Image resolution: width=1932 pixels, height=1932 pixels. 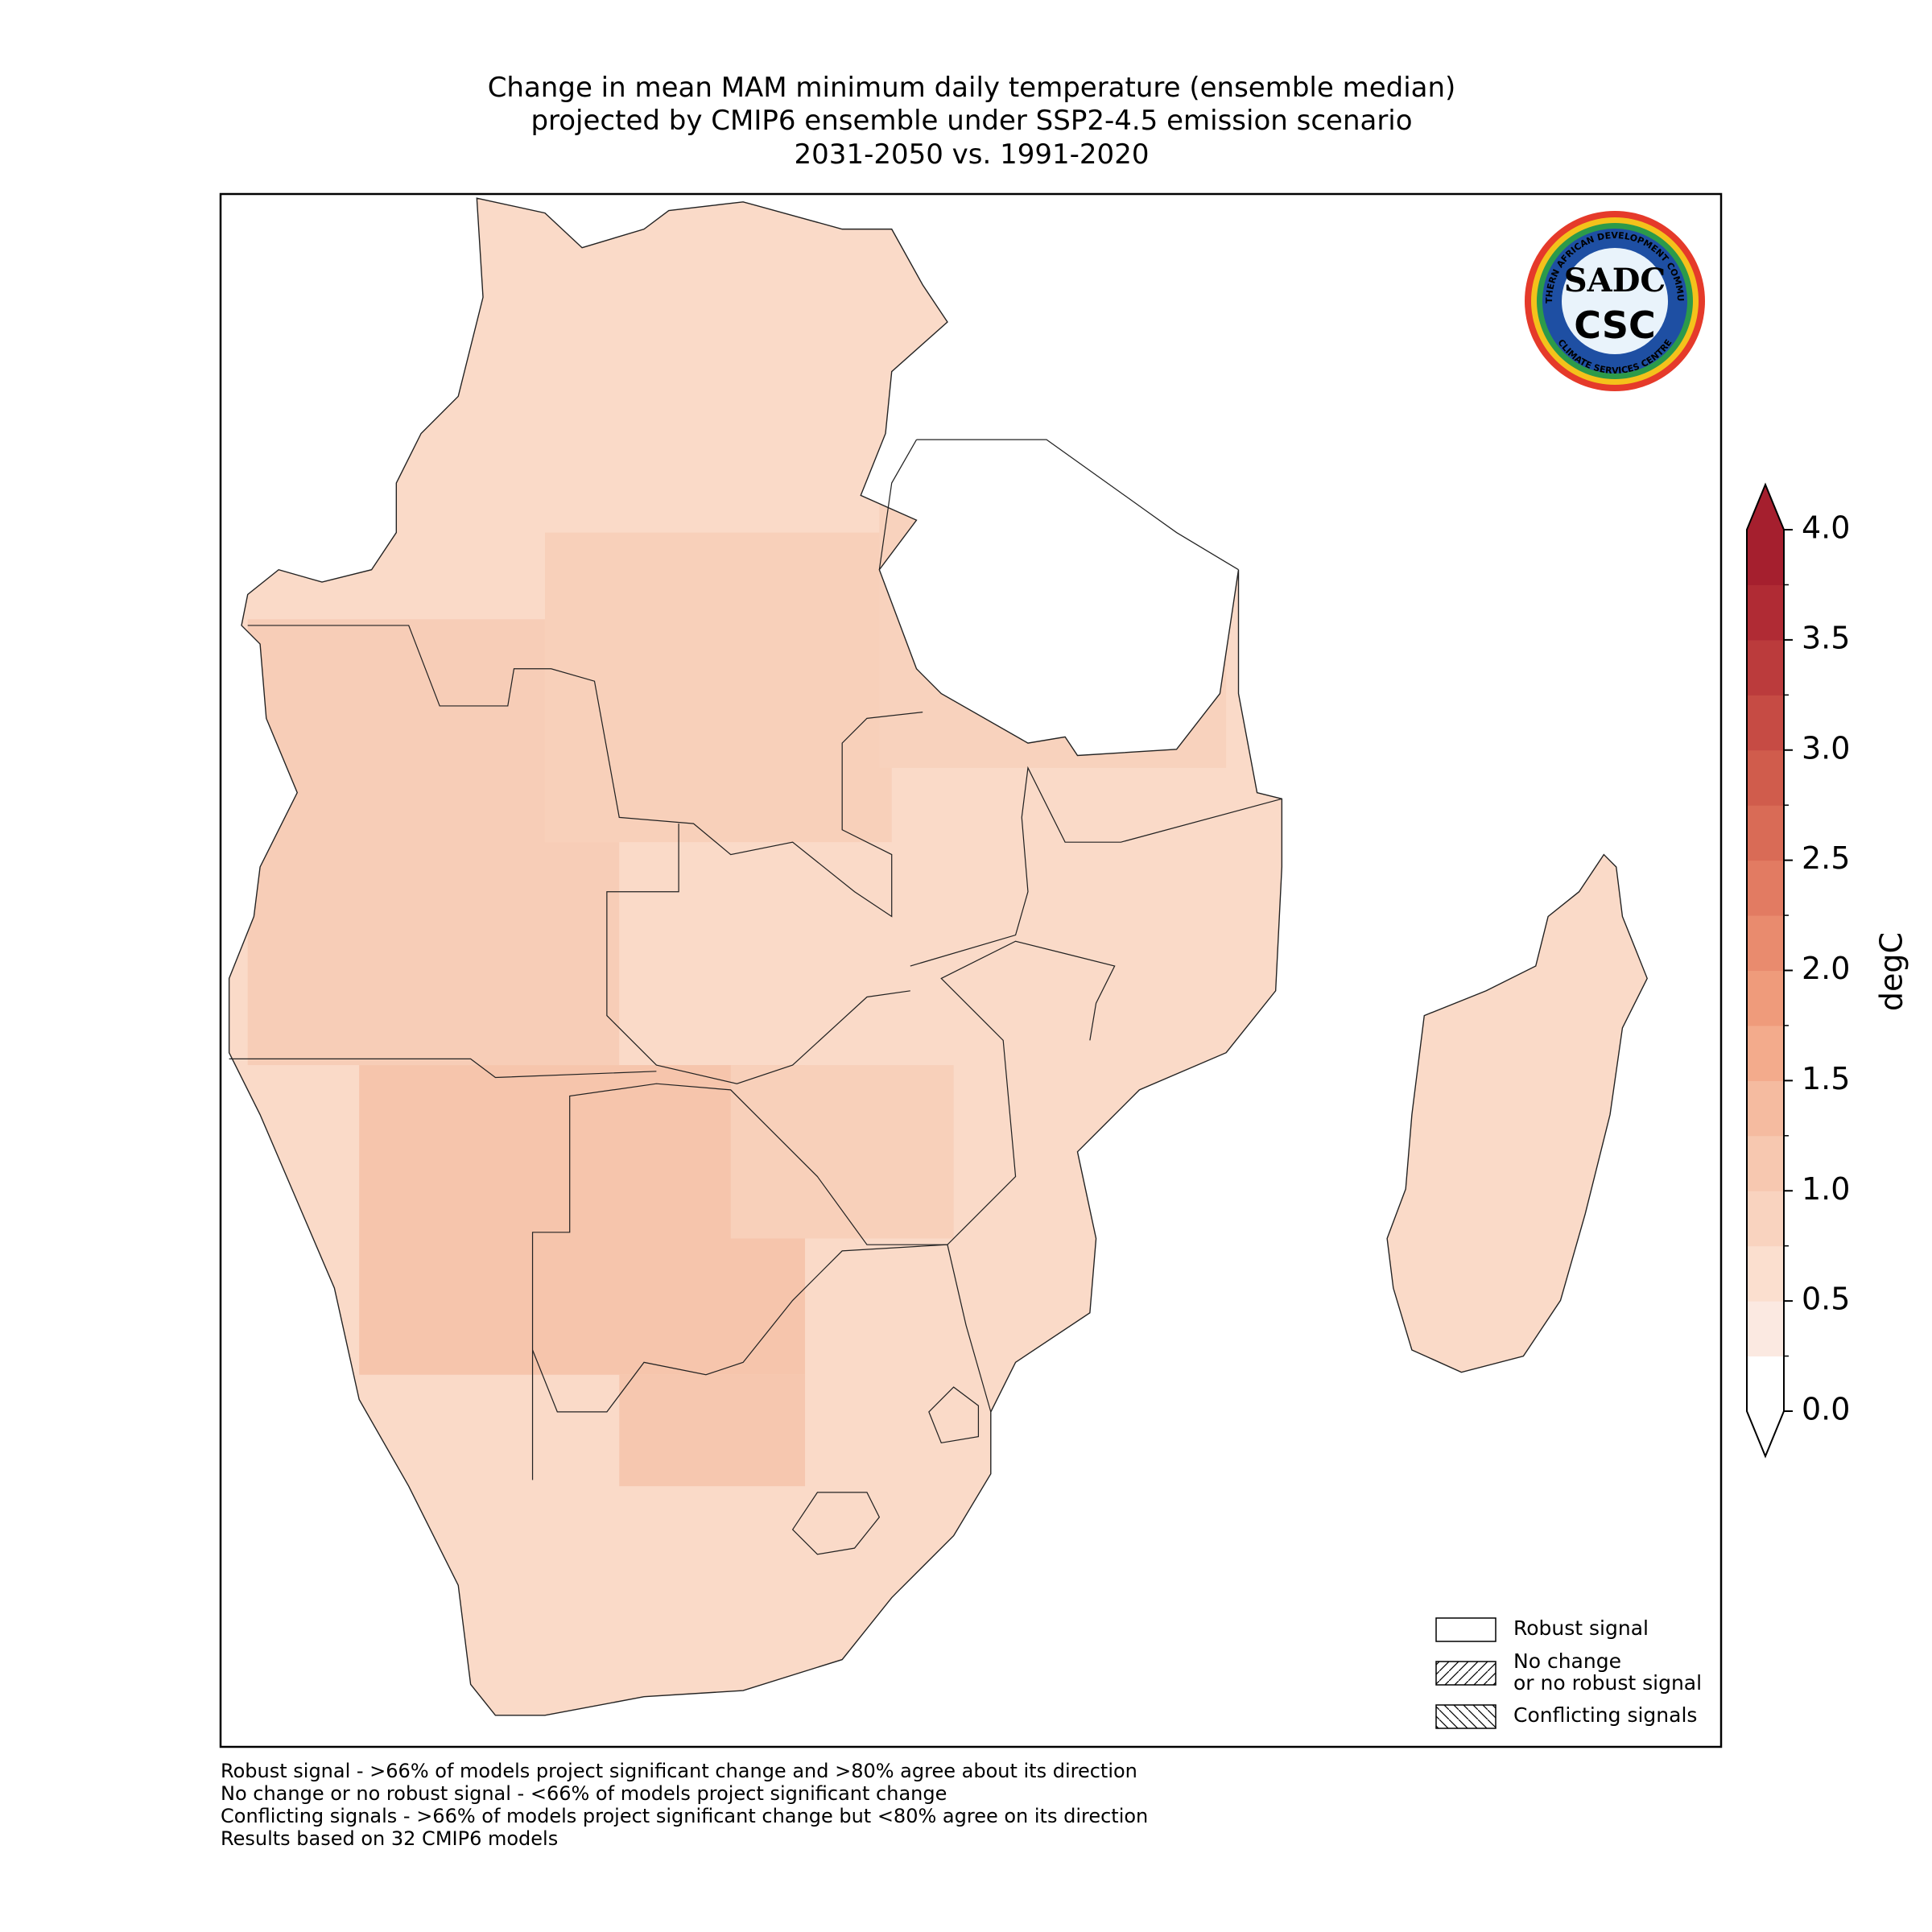 I want to click on colorbar-tick-label: 3.5, so click(x=1826, y=637).